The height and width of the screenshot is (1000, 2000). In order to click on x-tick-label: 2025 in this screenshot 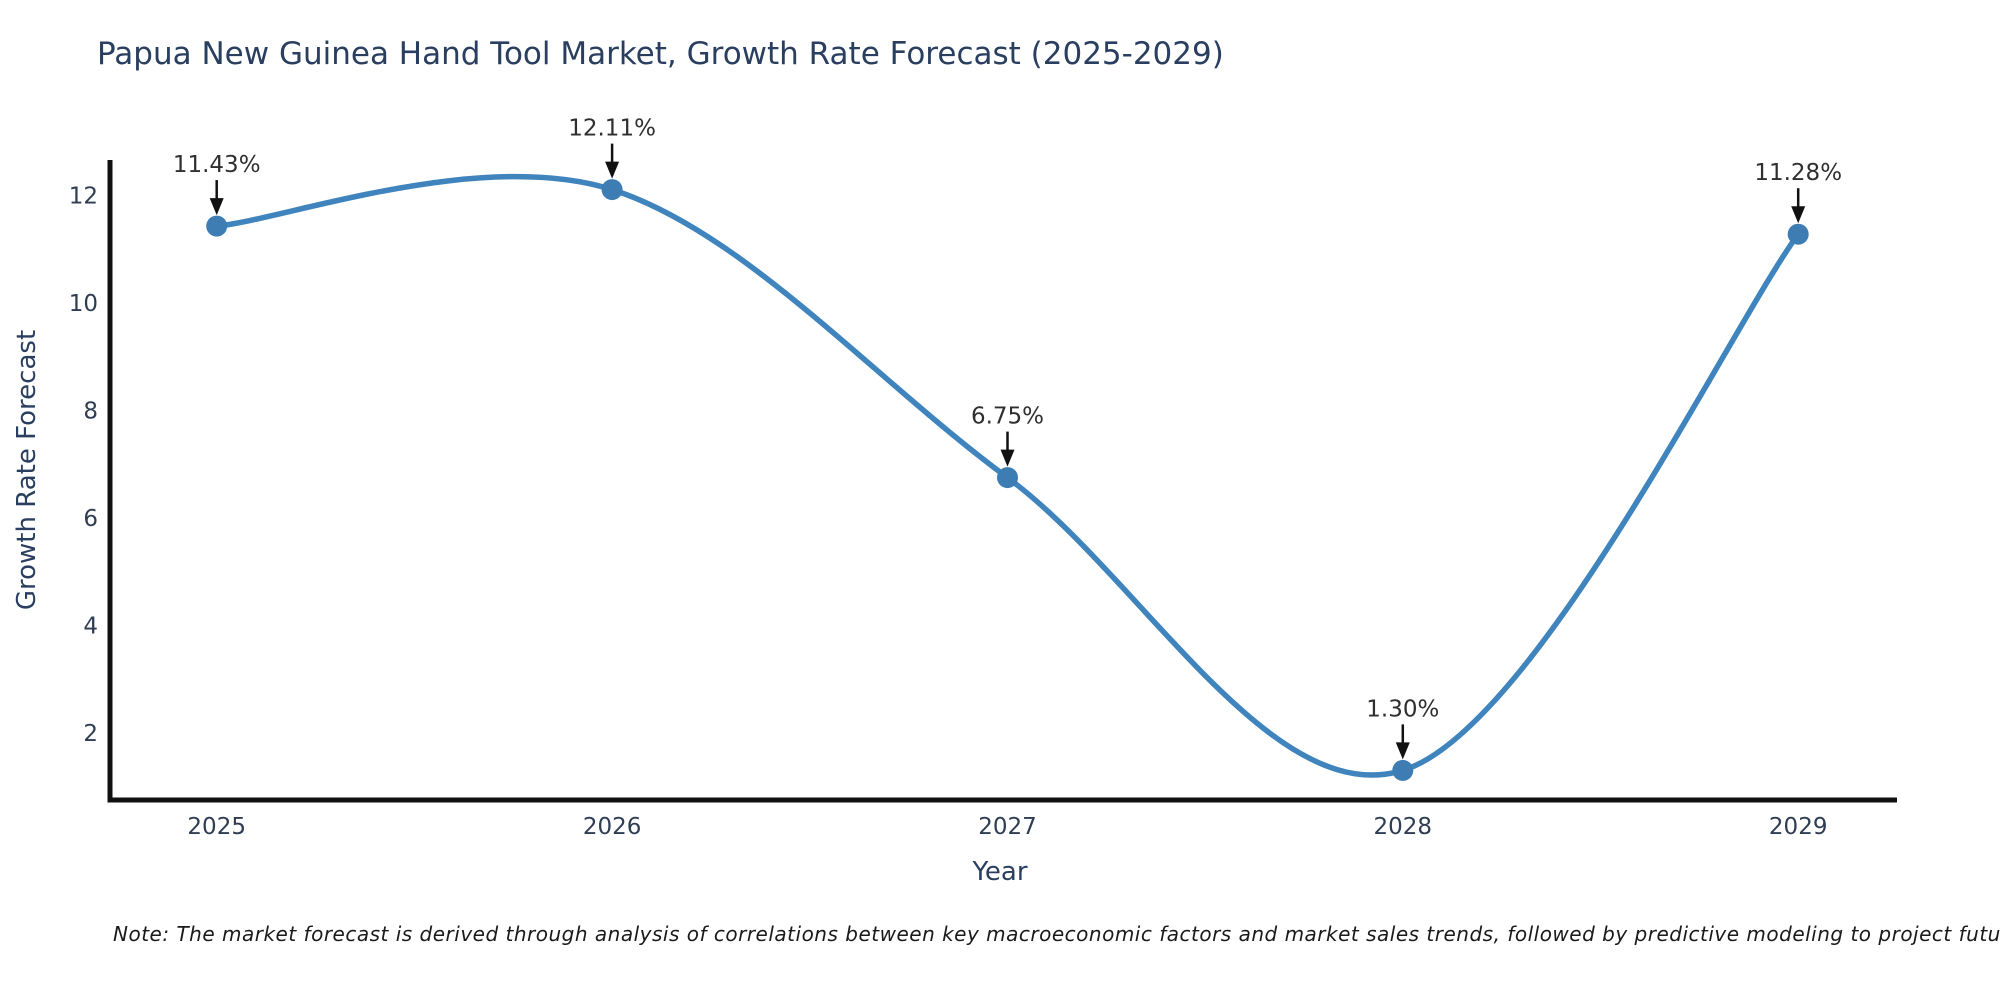, I will do `click(216, 827)`.